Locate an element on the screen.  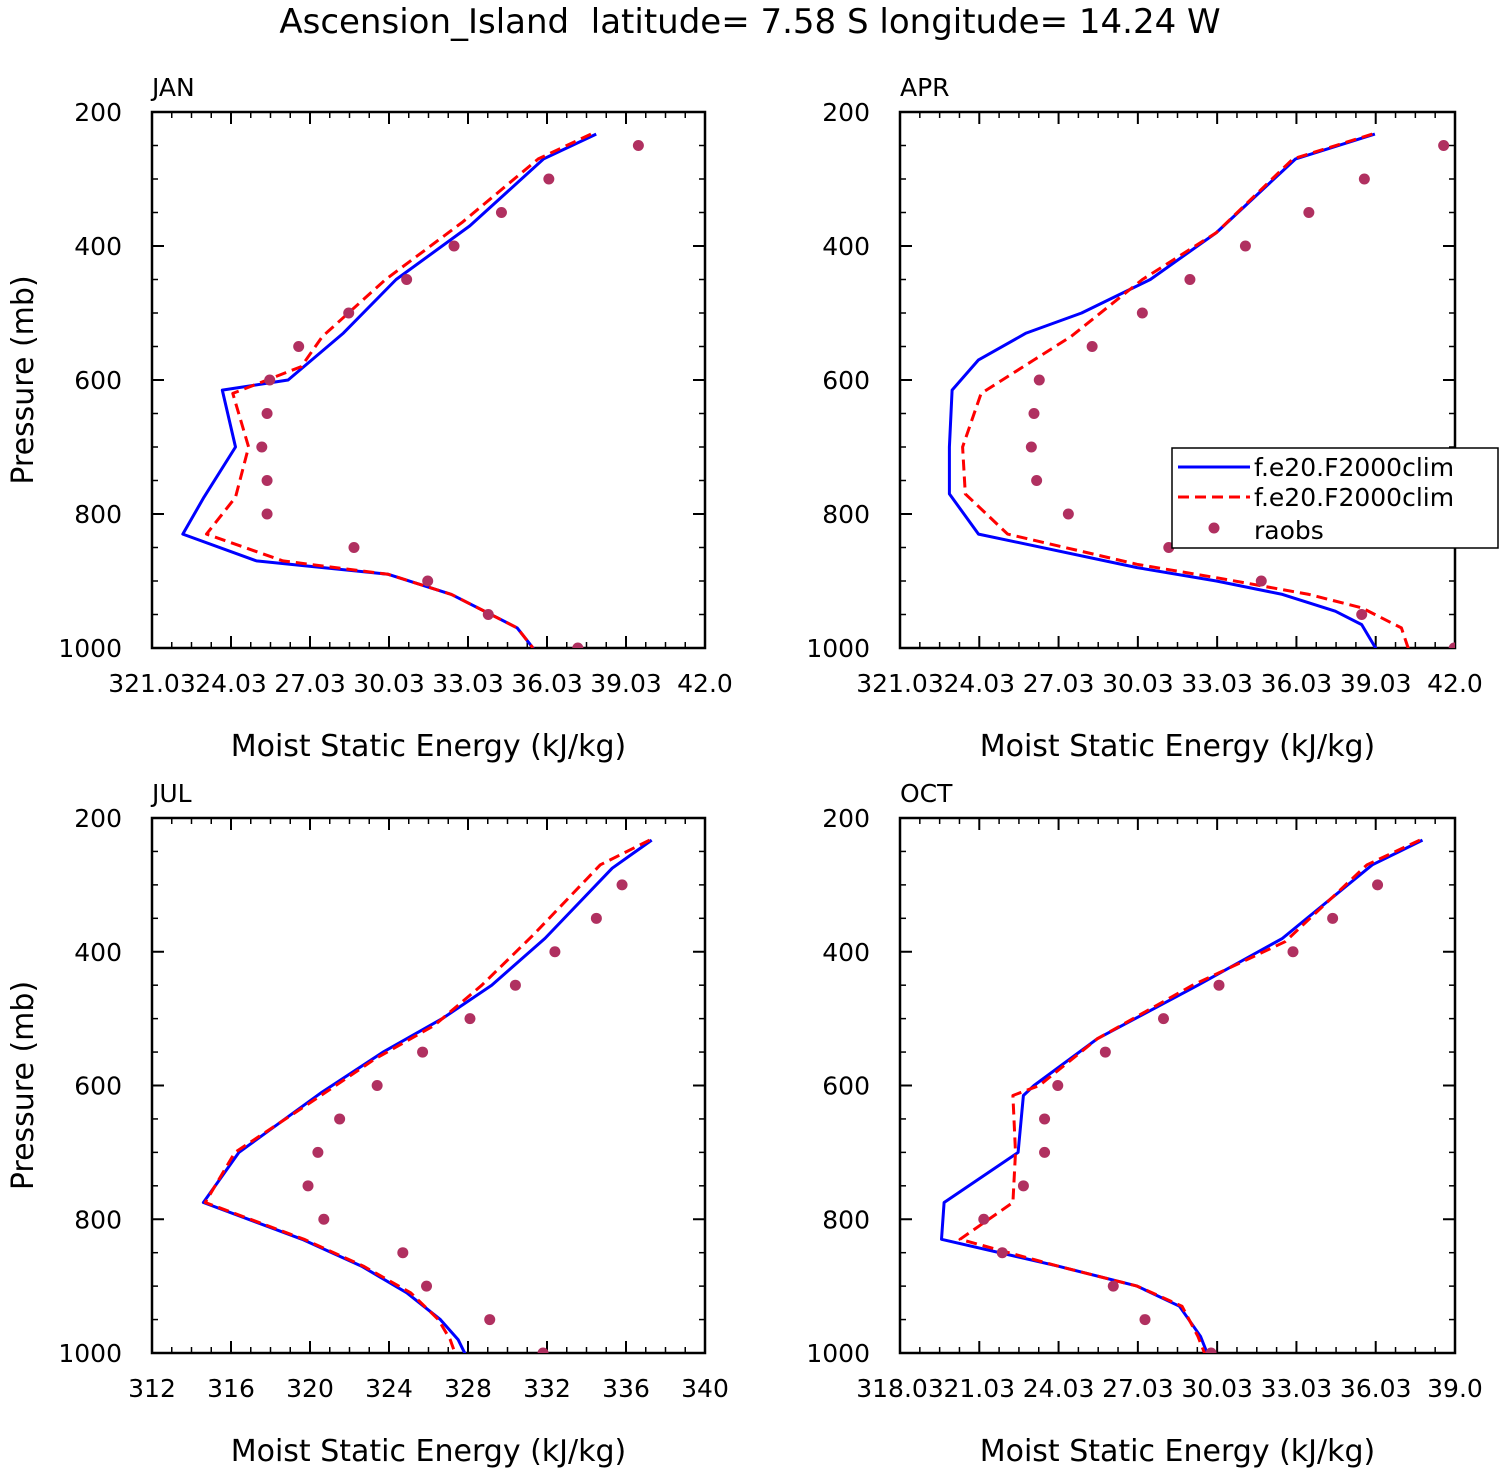
x-tick-label: 318.03 is located at coordinates (899, 1388).